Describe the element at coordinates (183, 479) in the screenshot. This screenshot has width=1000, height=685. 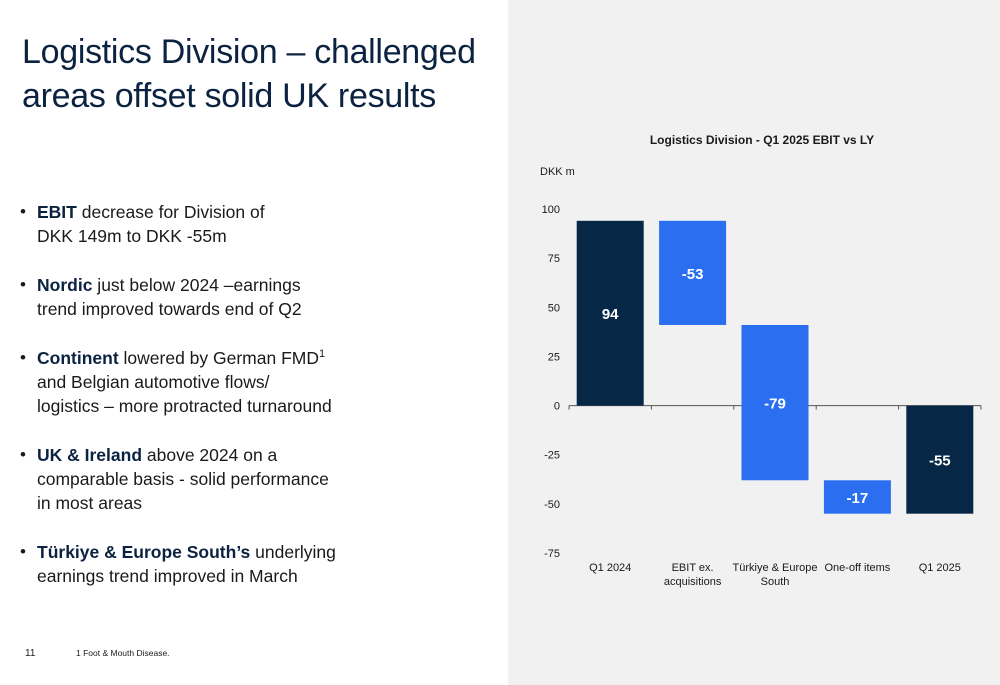
I see `bullet-text: comparable basis - solid performance` at that location.